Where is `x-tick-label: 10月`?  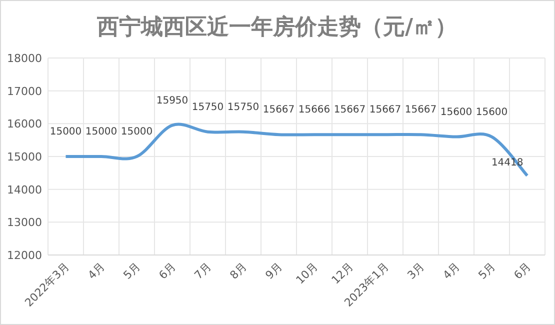 x-tick-label: 10月 is located at coordinates (307, 273).